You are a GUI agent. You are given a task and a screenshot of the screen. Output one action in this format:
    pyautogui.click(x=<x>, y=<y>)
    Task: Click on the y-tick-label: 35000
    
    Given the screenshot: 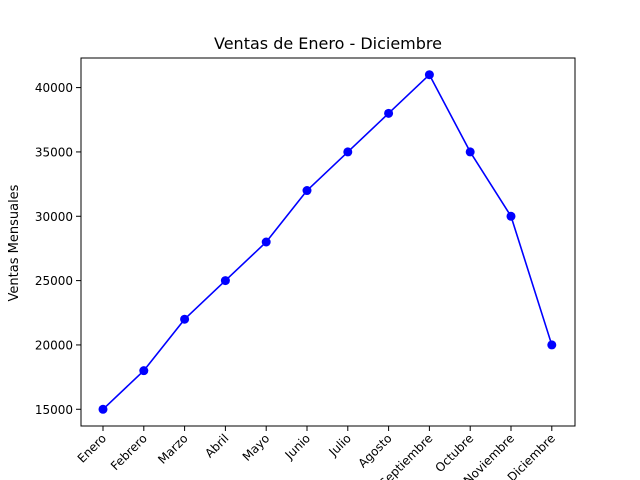 What is the action you would take?
    pyautogui.click(x=54, y=152)
    